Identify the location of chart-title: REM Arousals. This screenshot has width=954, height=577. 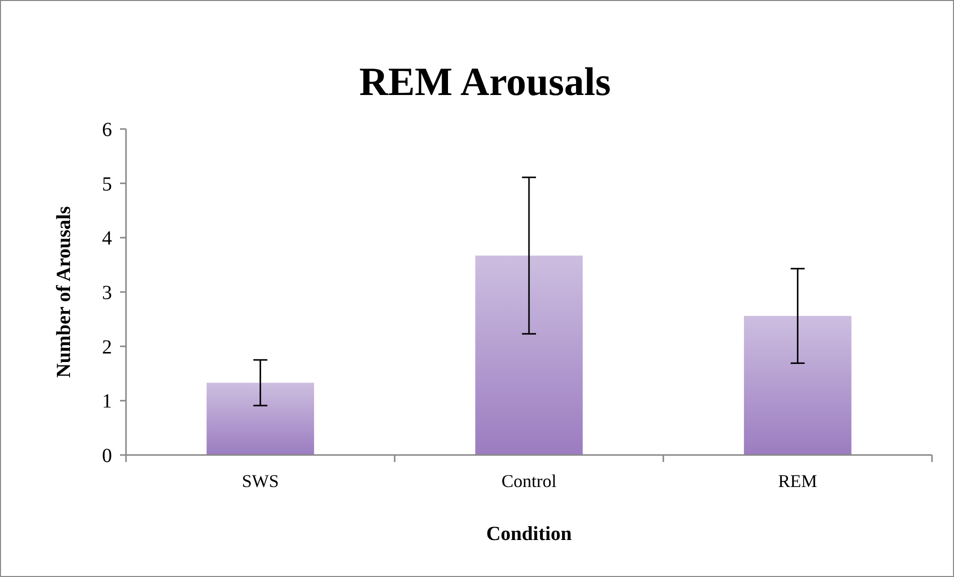
(485, 81).